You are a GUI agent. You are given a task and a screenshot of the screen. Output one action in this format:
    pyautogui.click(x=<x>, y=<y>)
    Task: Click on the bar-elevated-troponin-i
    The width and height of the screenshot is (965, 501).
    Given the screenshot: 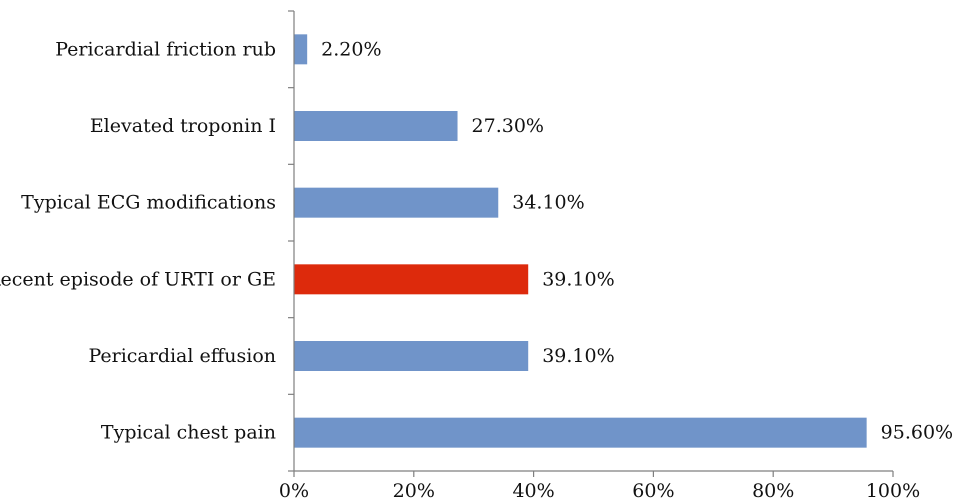 What is the action you would take?
    pyautogui.click(x=376, y=126)
    